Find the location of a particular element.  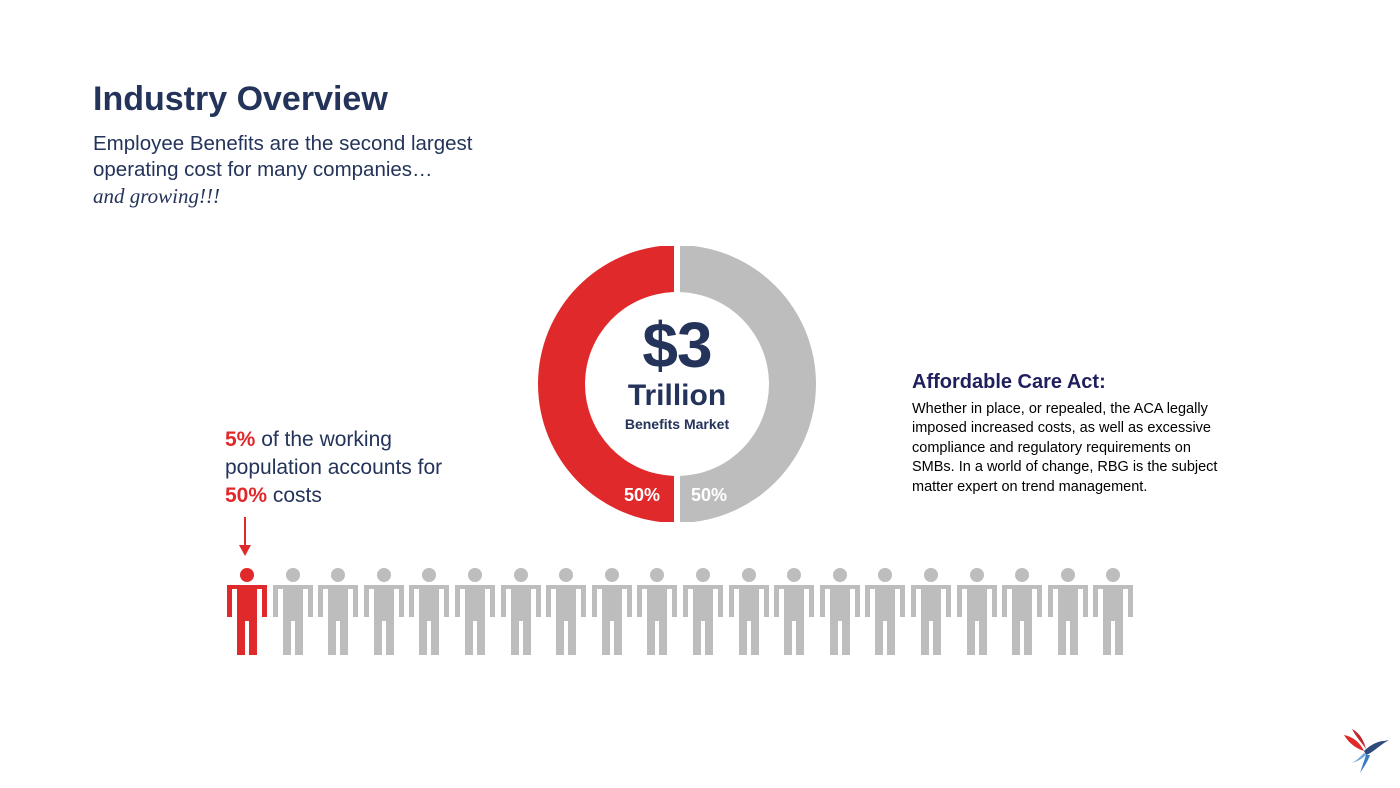

donut-segment-red is located at coordinates (605, 384).